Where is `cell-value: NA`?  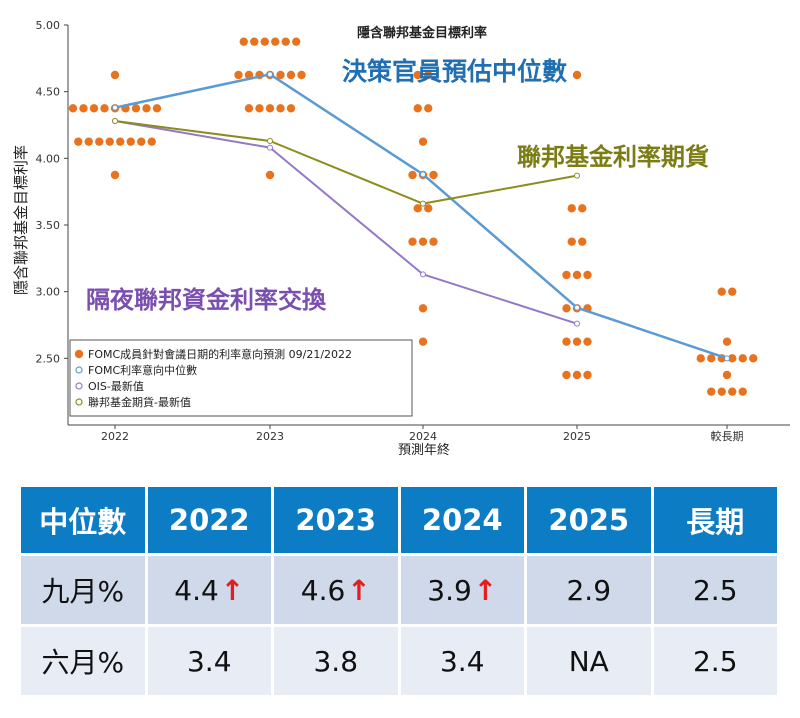 cell-value: NA is located at coordinates (588, 661).